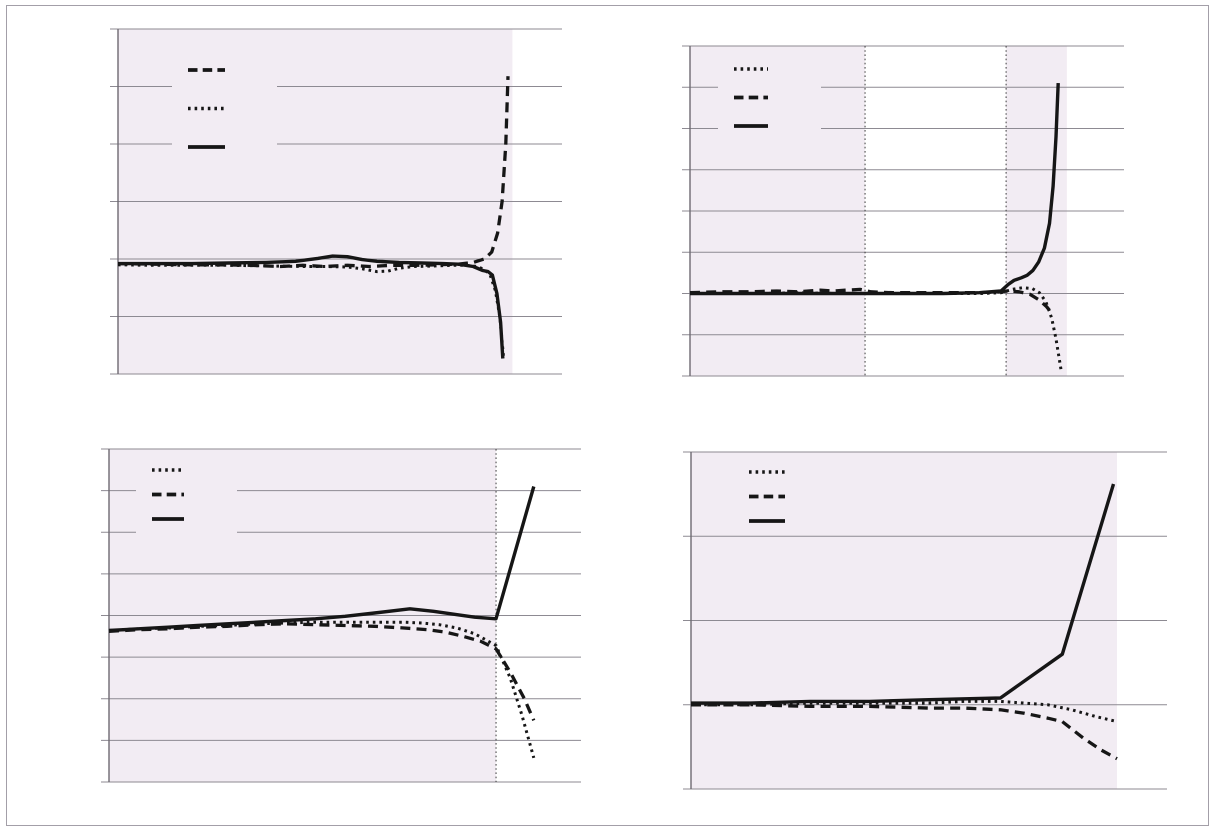 This screenshot has width=1216, height=835. Describe the element at coordinates (904, 732) in the screenshot. I see `series-S13-line` at that location.